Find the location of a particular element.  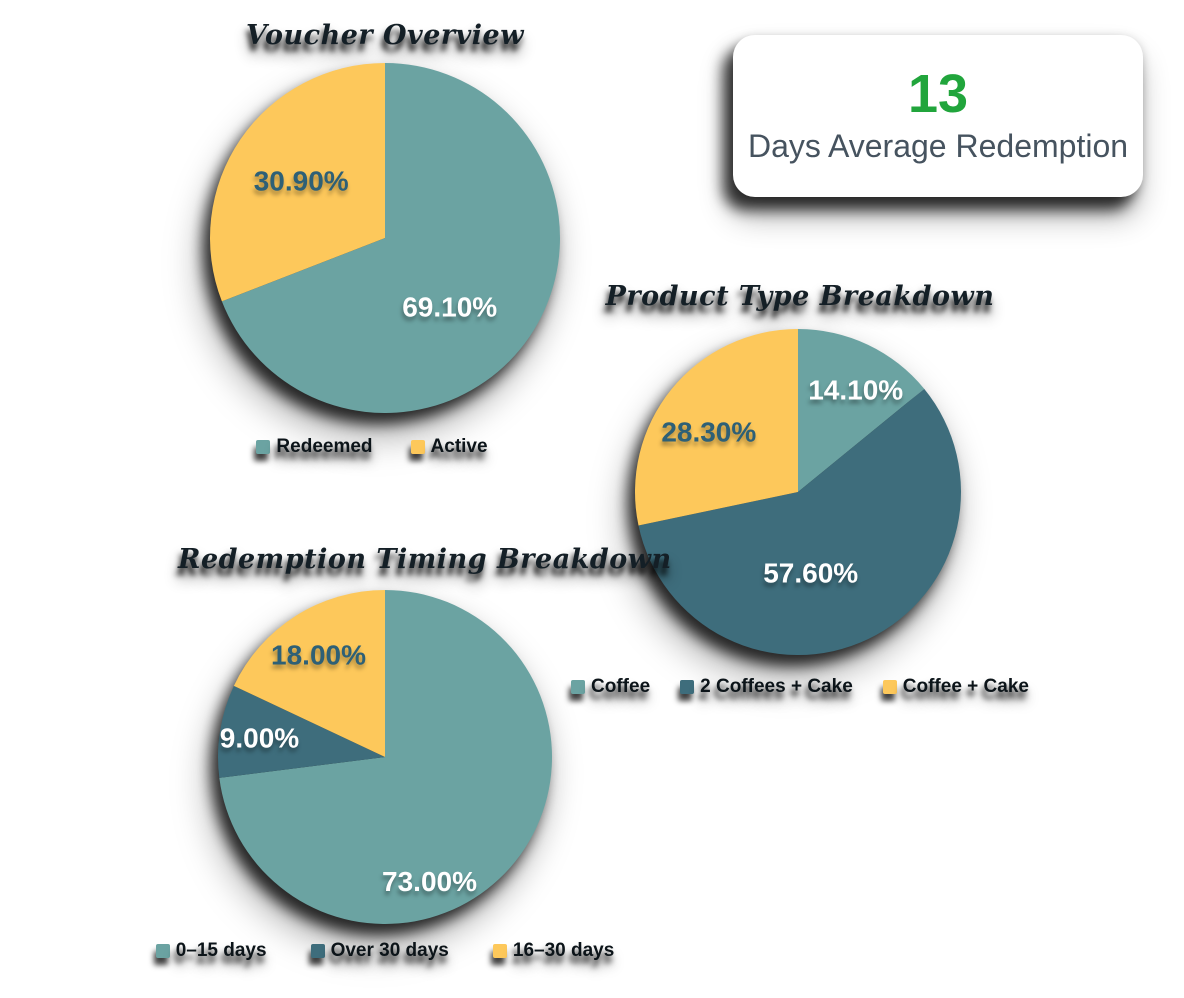

legend-label: Coffee is located at coordinates (621, 686).